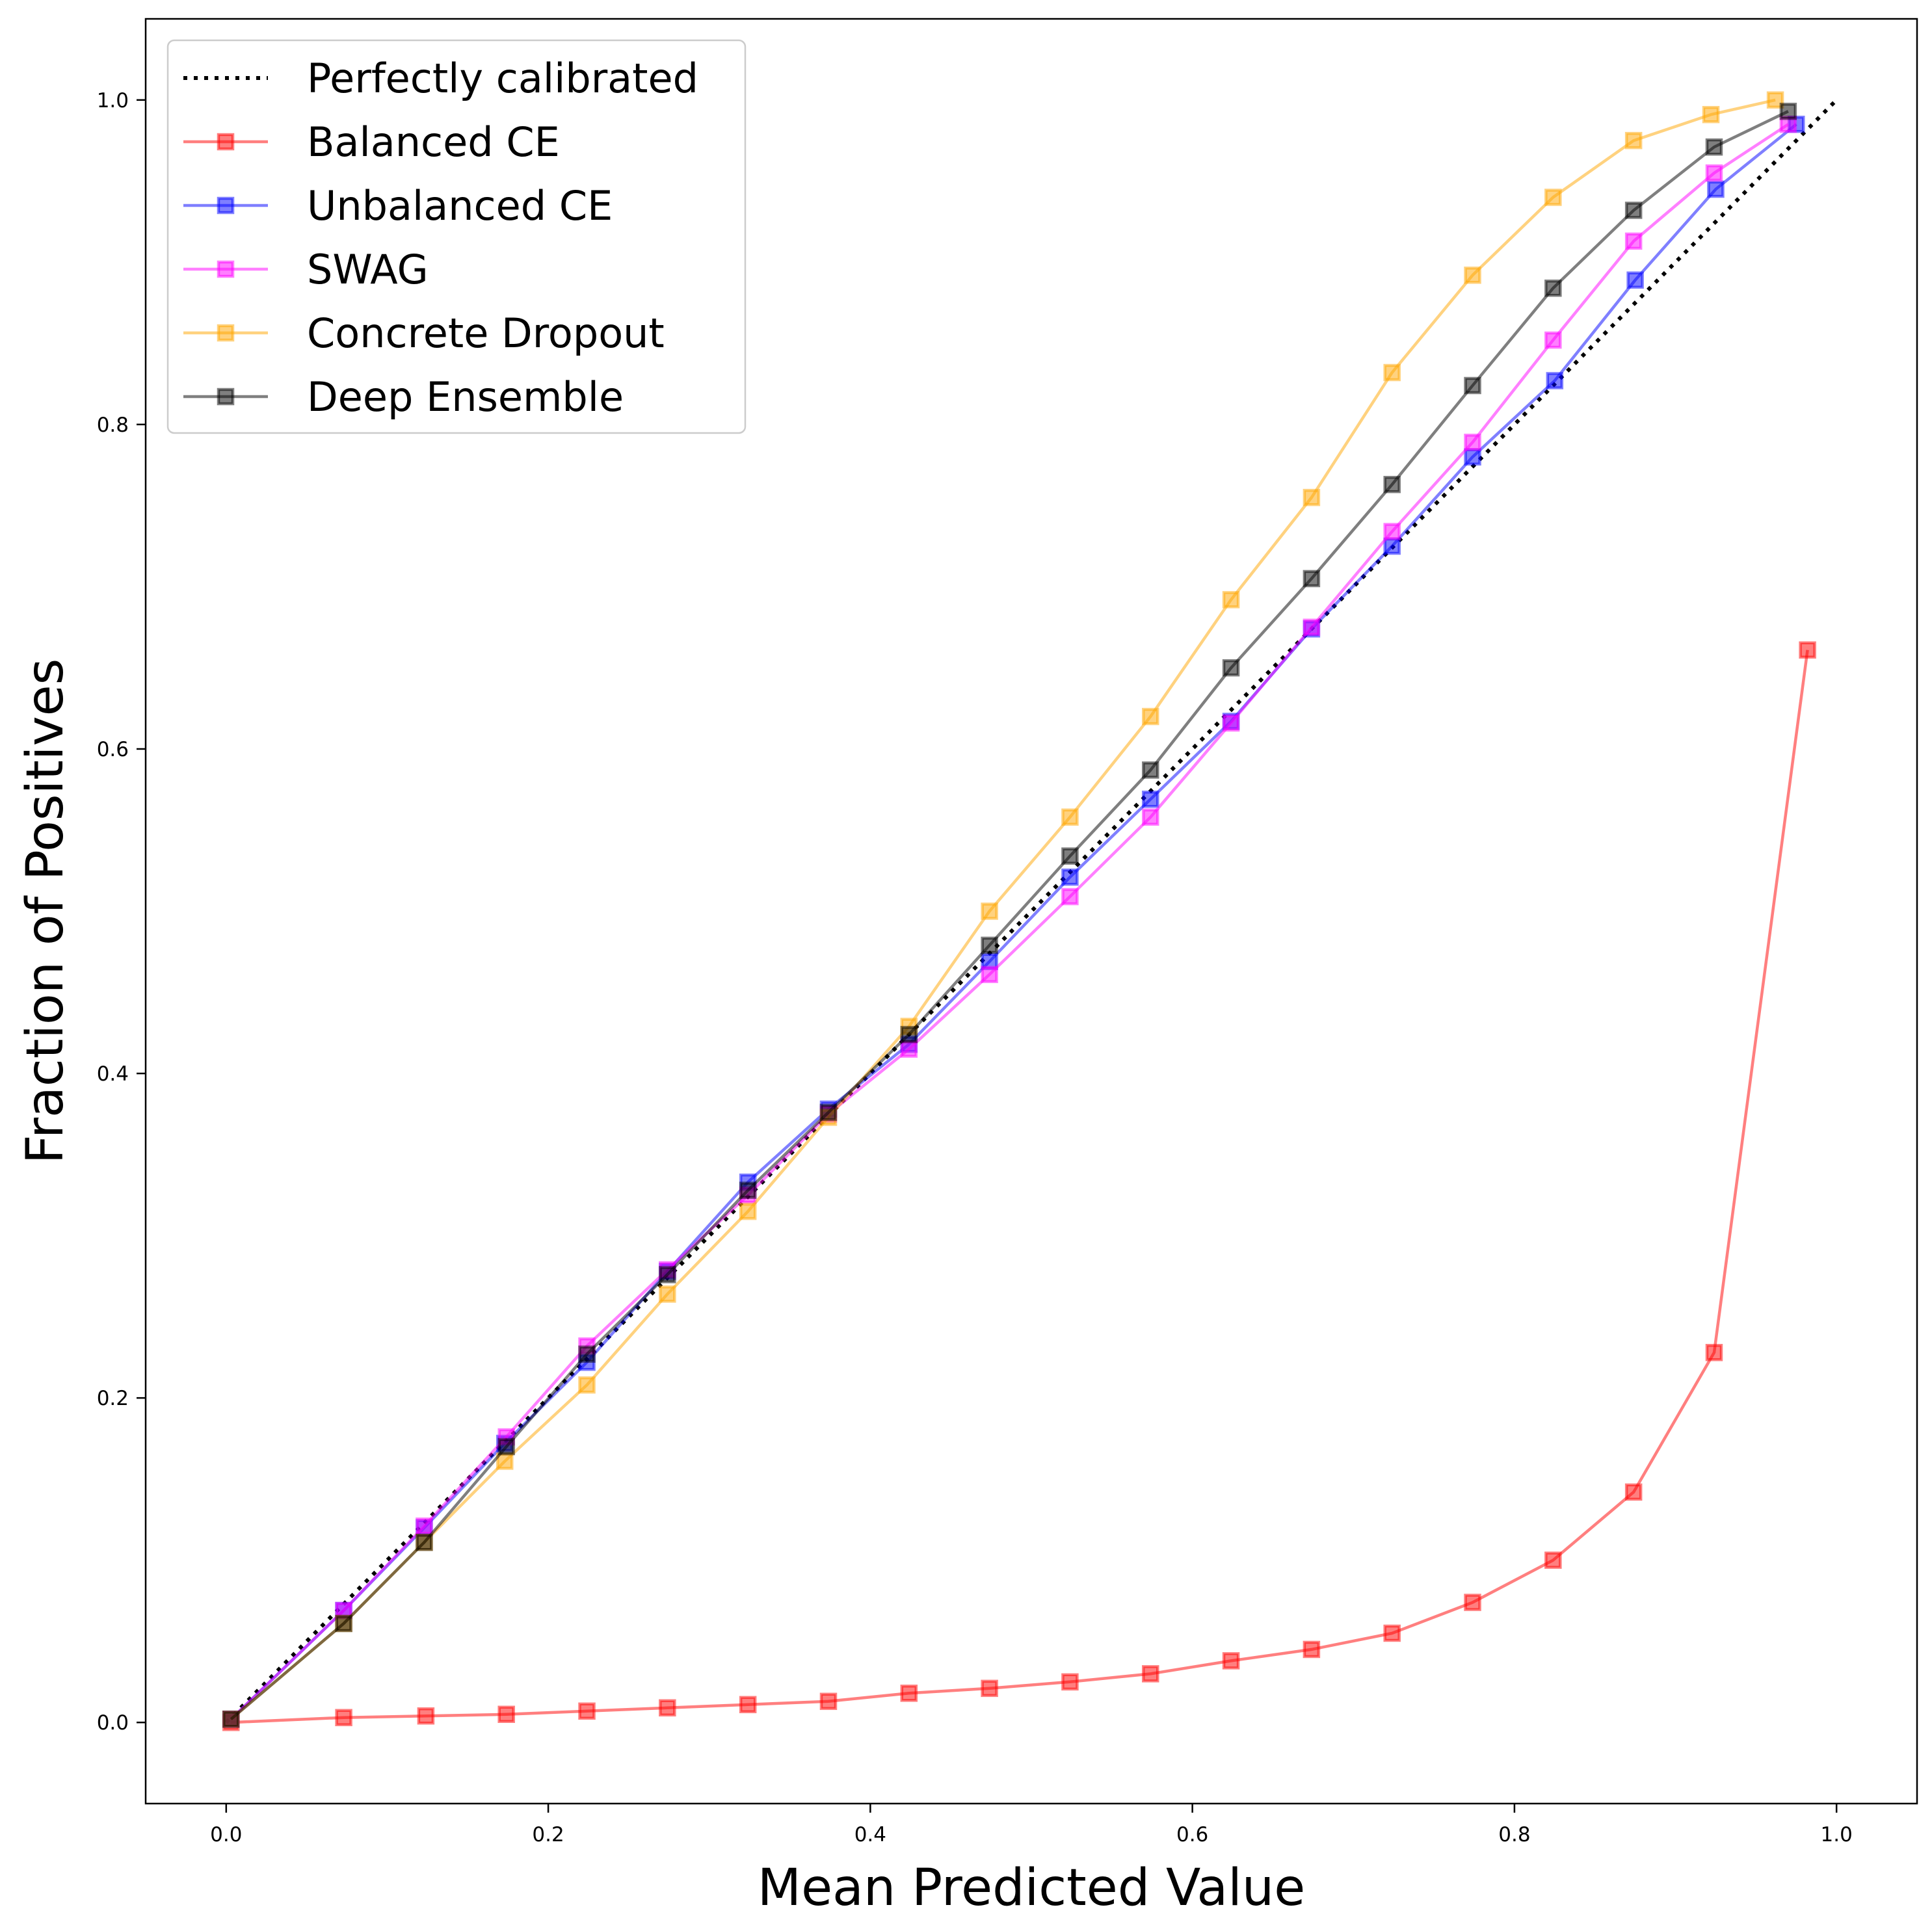 The height and width of the screenshot is (1931, 1932). What do you see at coordinates (870, 1835) in the screenshot?
I see `x-tick-label: 0.4` at bounding box center [870, 1835].